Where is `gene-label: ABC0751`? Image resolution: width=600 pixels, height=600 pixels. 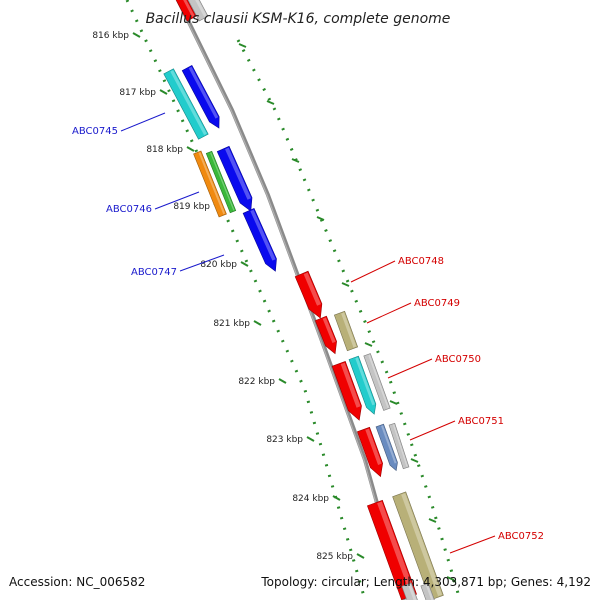
gene-label: ABC0751 is located at coordinates (481, 421).